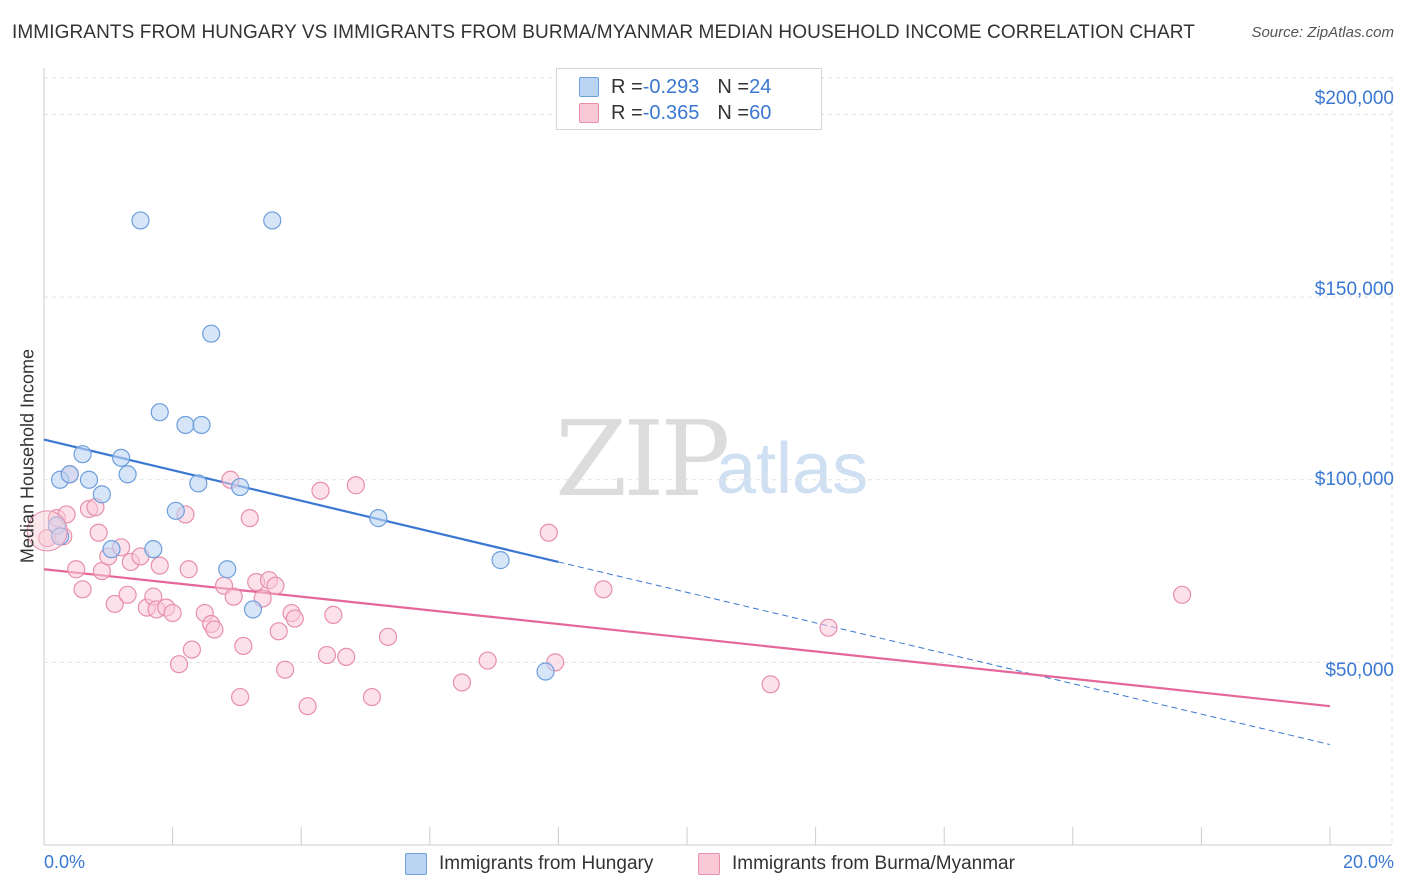 This screenshot has height=892, width=1406. I want to click on legend-row-hungary: R = -0.293 N = 24, so click(675, 87).